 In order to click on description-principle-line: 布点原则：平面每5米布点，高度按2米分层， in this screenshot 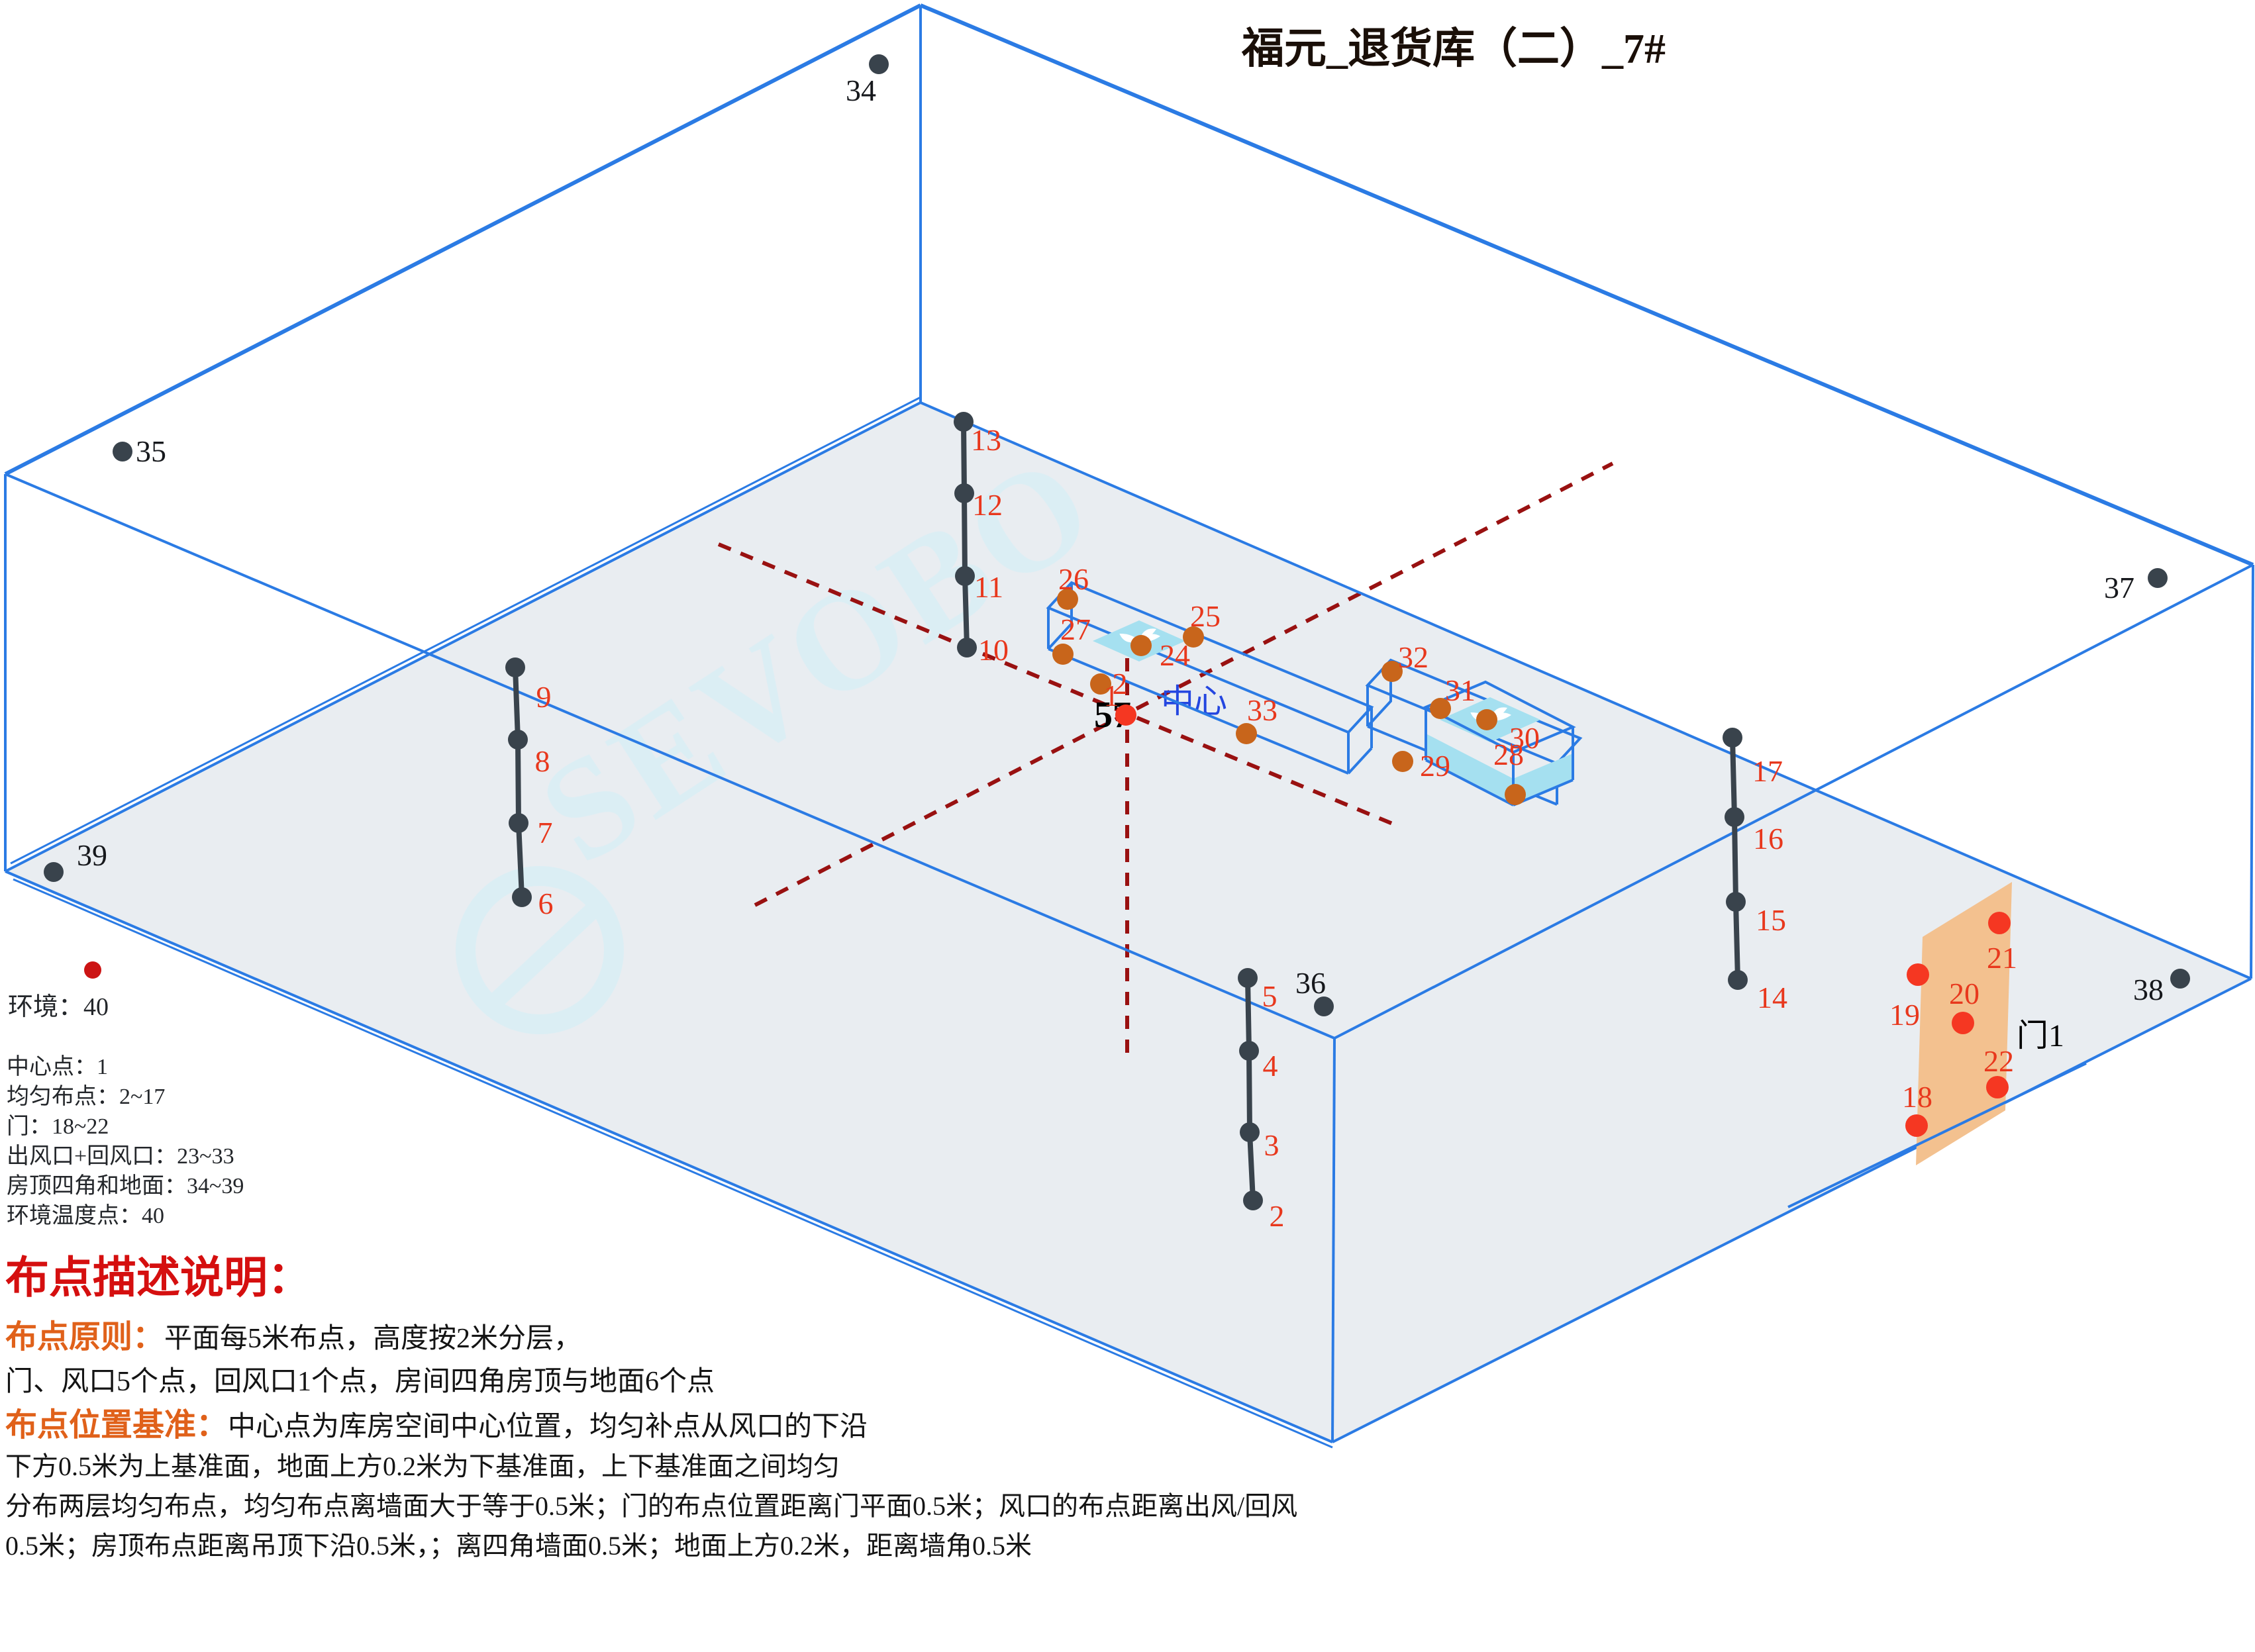, I will do `click(293, 1337)`.